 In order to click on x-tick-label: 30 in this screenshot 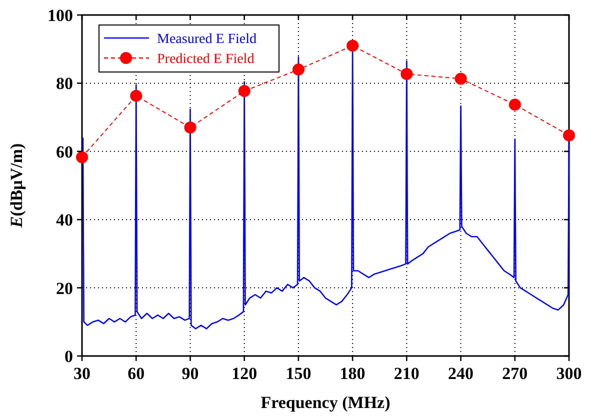, I will do `click(82, 373)`.